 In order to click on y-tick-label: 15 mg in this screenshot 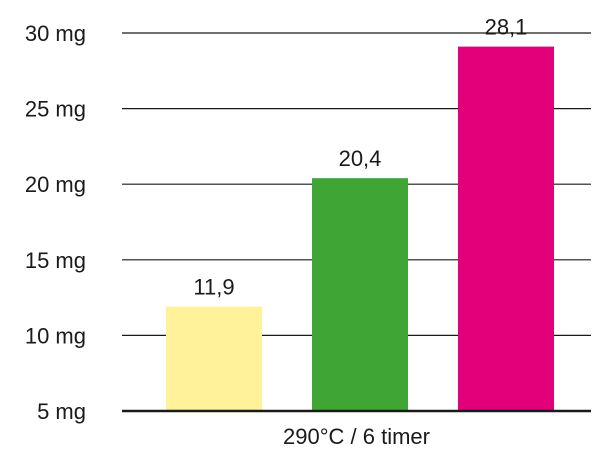, I will do `click(55, 260)`.